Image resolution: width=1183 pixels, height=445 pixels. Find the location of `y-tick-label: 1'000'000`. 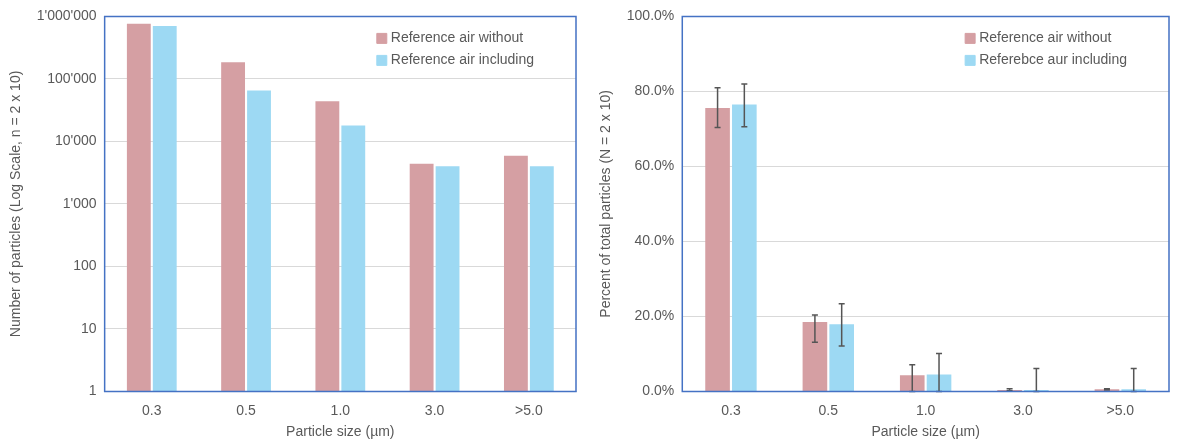

y-tick-label: 1'000'000 is located at coordinates (66, 15).